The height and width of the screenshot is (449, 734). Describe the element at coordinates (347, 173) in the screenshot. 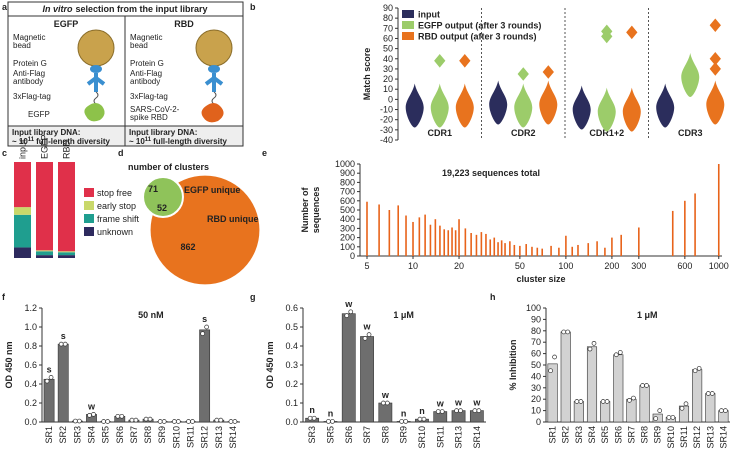

I see `y-tick-label: 900` at that location.